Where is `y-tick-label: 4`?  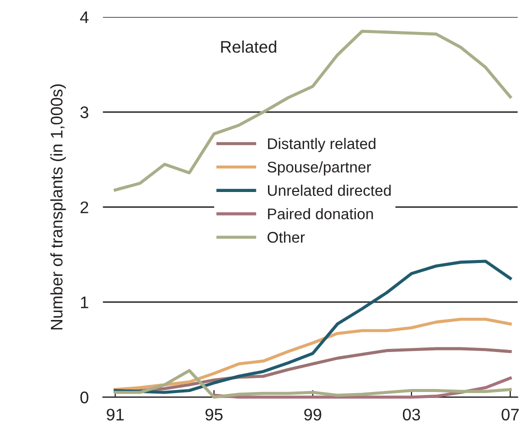
y-tick-label: 4 is located at coordinates (84, 18).